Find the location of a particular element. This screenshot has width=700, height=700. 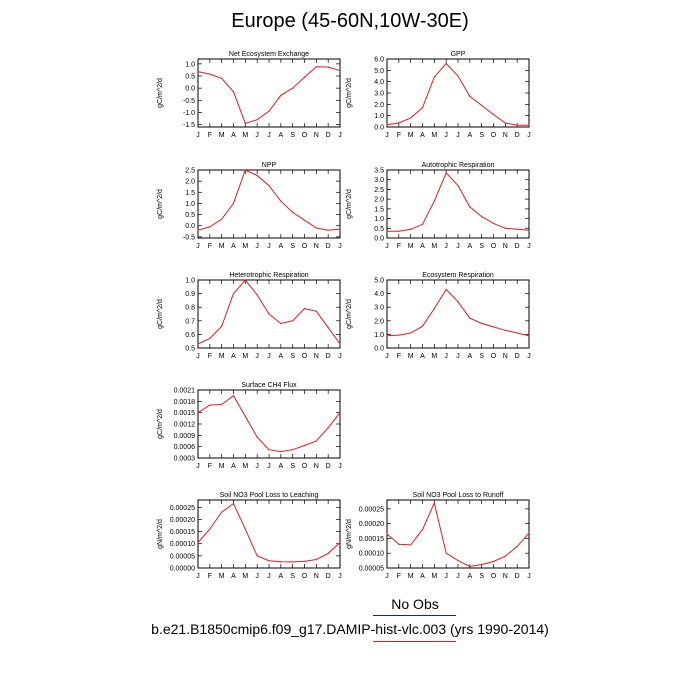

y-tick-label: 0.00010 is located at coordinates (182, 544).